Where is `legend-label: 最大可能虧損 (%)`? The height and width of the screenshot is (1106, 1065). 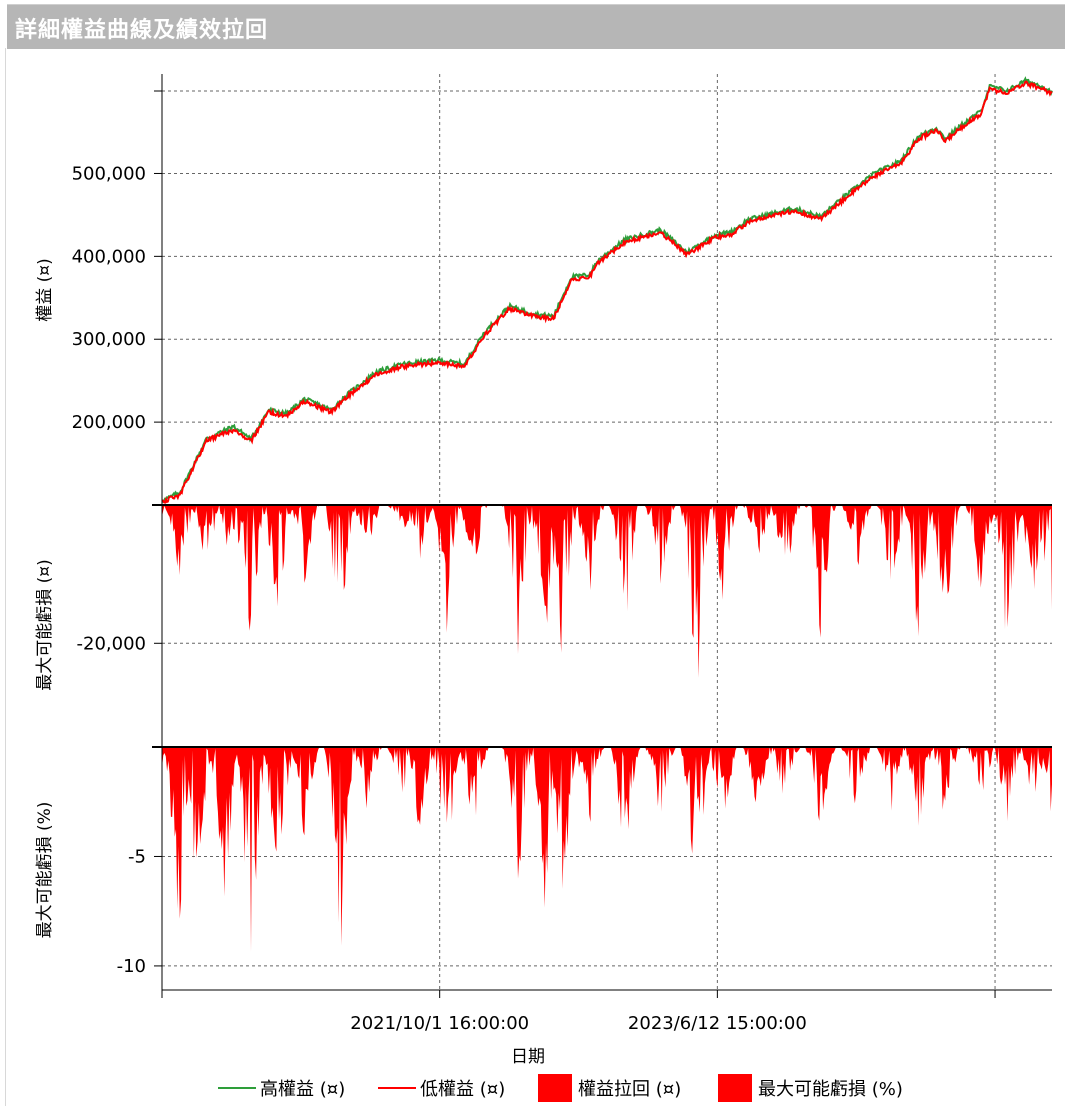 legend-label: 最大可能虧損 (%) is located at coordinates (830, 1089).